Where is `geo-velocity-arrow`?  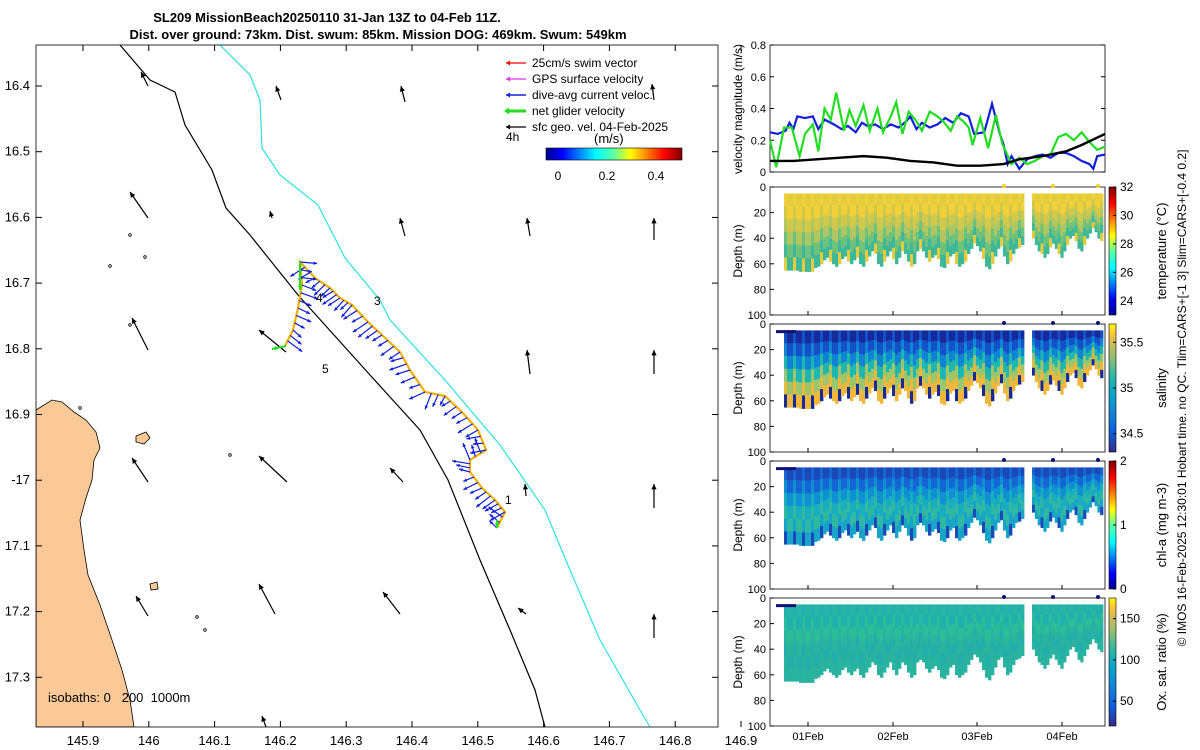 geo-velocity-arrow is located at coordinates (142, 606).